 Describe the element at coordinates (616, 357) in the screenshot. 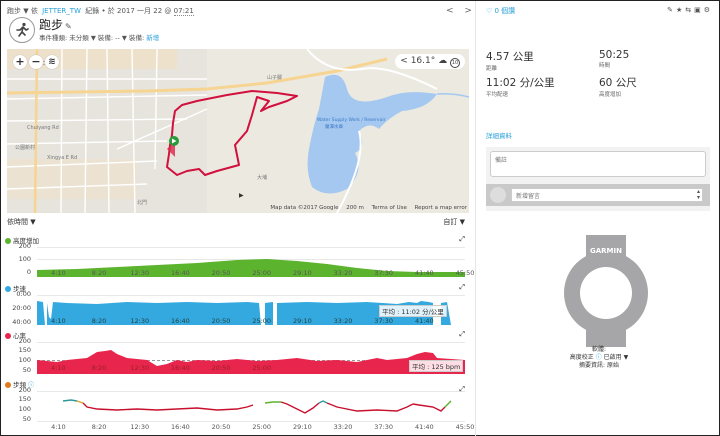

I see `elevation-correction-select: 已啟用 ▼` at that location.